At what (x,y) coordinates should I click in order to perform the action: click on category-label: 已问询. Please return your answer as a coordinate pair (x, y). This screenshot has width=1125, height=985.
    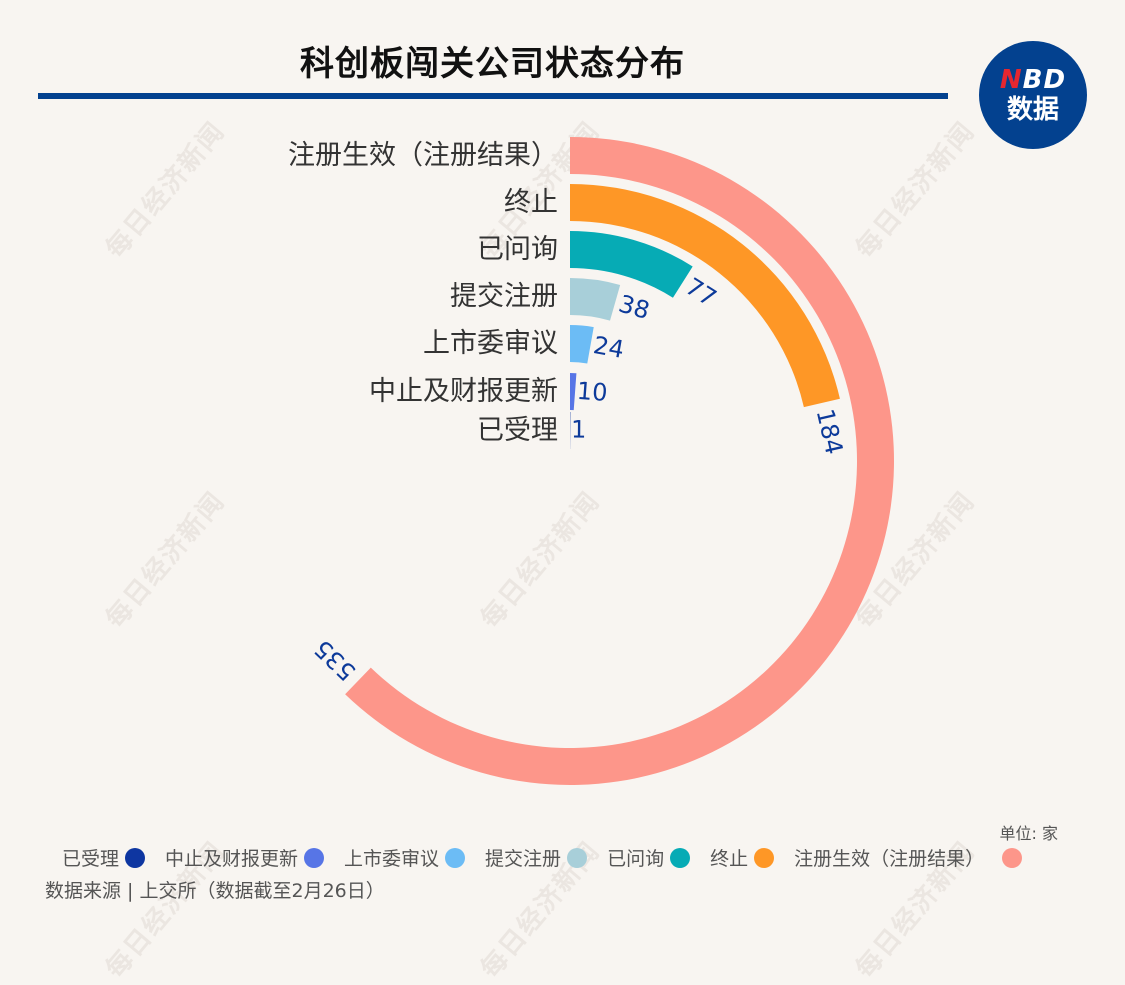
    Looking at the image, I should click on (517, 250).